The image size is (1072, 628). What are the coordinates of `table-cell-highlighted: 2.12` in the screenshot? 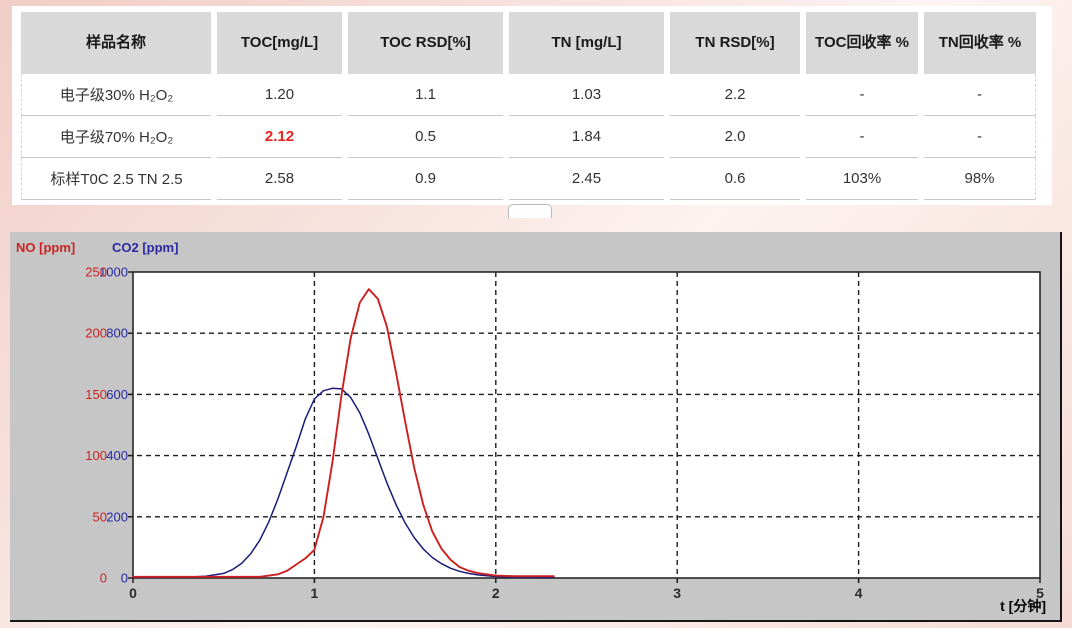 It's located at (279, 137).